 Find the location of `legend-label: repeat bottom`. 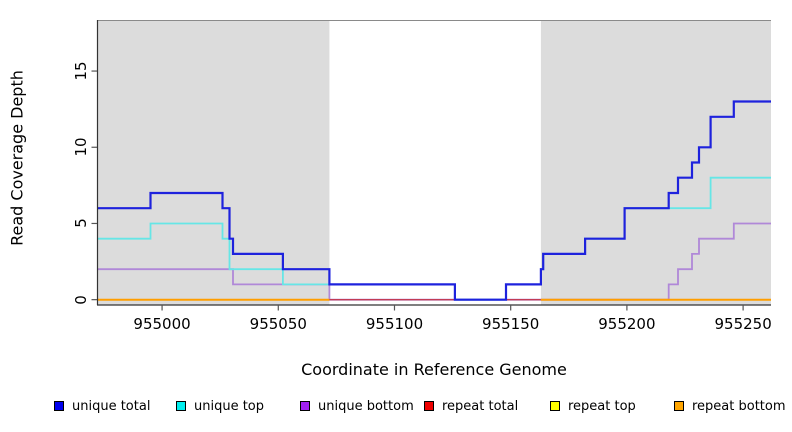

legend-label: repeat bottom is located at coordinates (739, 406).